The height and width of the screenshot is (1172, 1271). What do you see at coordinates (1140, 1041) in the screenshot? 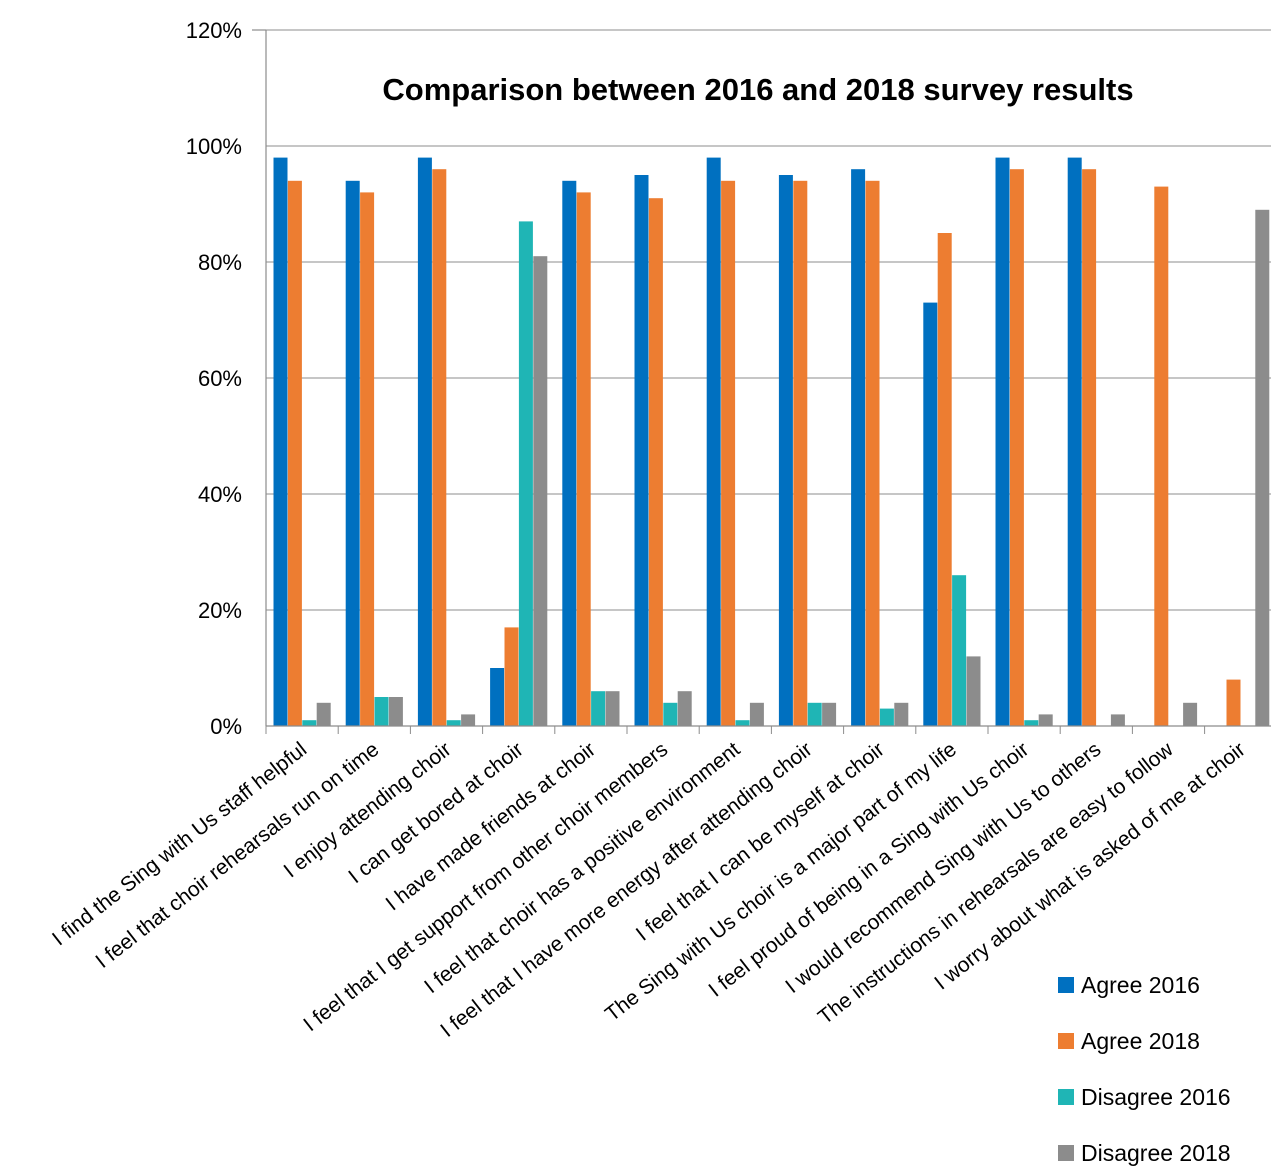
I see `legend-label: Agree 2018` at bounding box center [1140, 1041].